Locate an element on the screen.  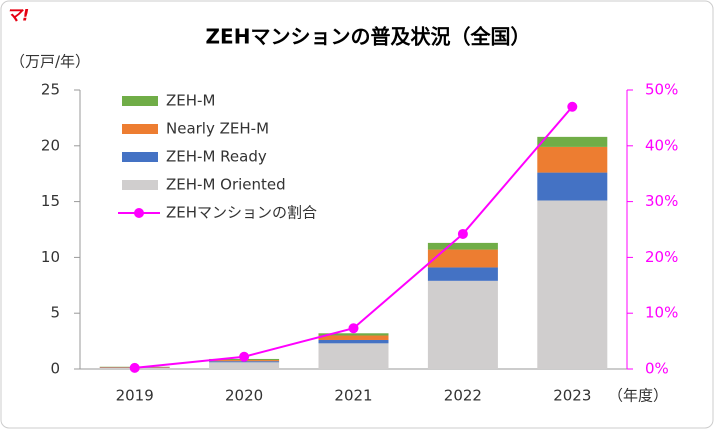
y2-tick-label: 40% is located at coordinates (661, 145).